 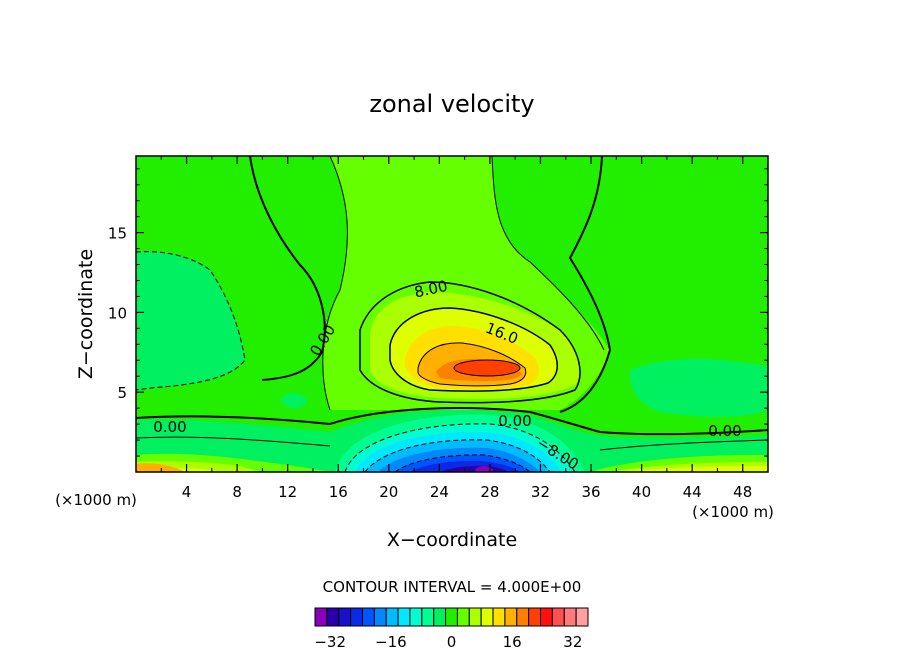 I want to click on x-tick-label: 20, so click(x=388, y=492).